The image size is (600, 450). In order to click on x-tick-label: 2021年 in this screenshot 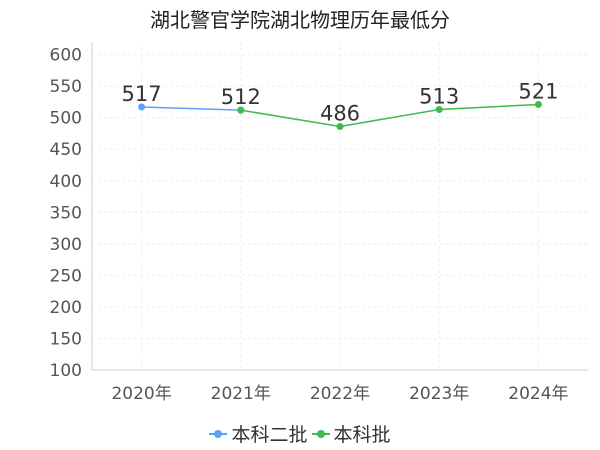, I will do `click(241, 394)`.